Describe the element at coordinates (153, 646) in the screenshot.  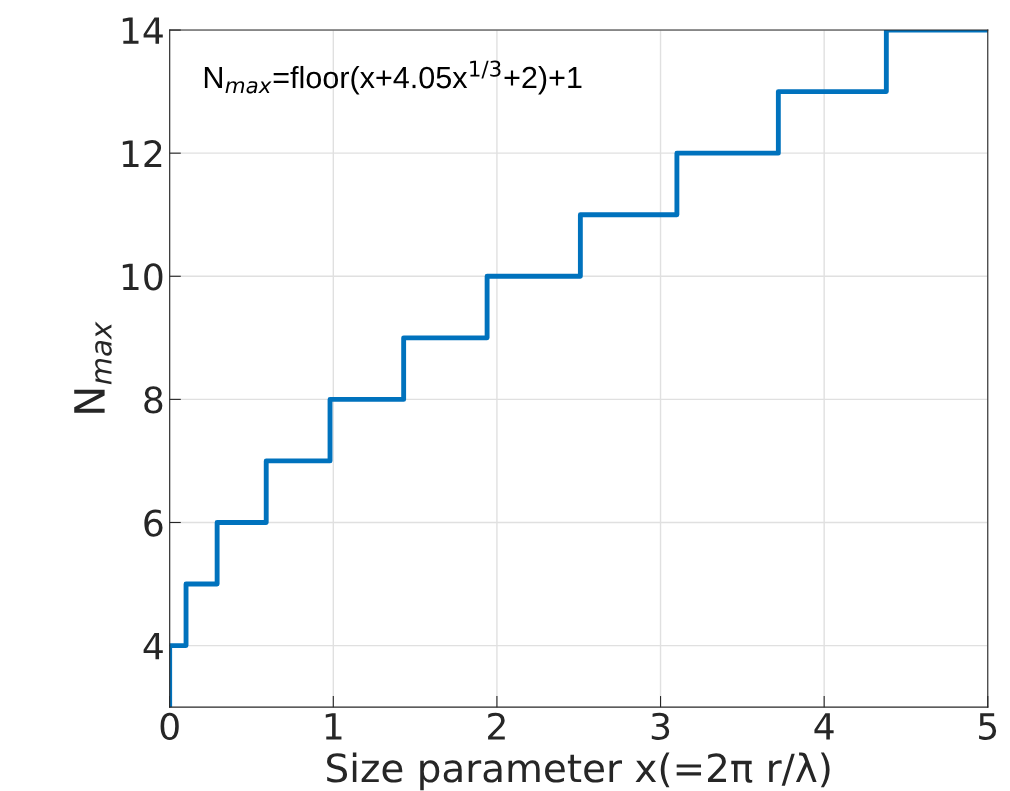
I see `y-tick-label: 4` at that location.